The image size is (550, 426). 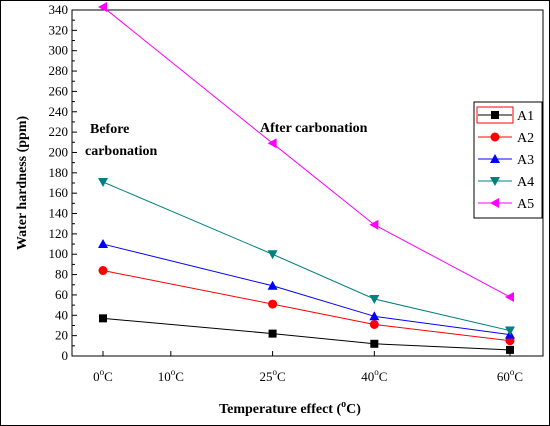 I want to click on y-tick-label: 80, so click(x=61, y=274).